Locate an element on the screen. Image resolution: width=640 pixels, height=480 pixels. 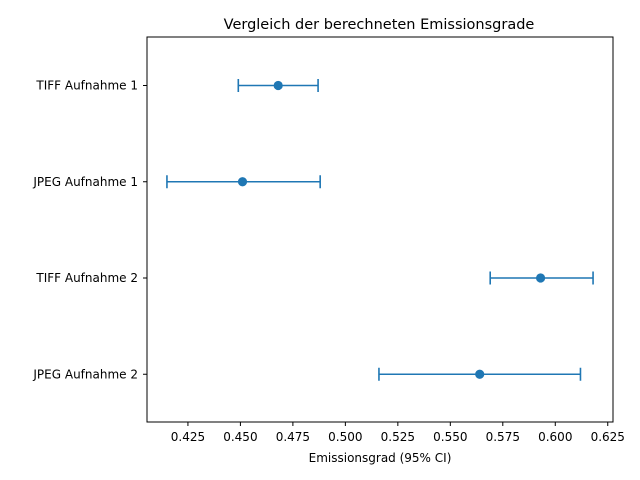
x-tick-label: 0.525 is located at coordinates (398, 437).